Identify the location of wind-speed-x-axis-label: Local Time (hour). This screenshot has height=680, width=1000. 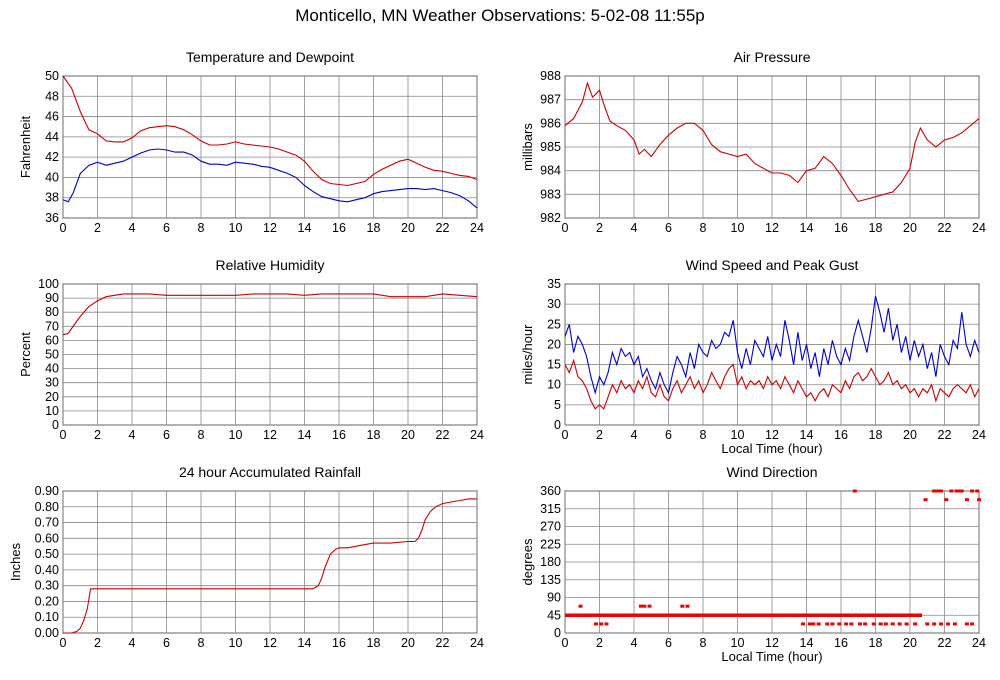
(771, 448).